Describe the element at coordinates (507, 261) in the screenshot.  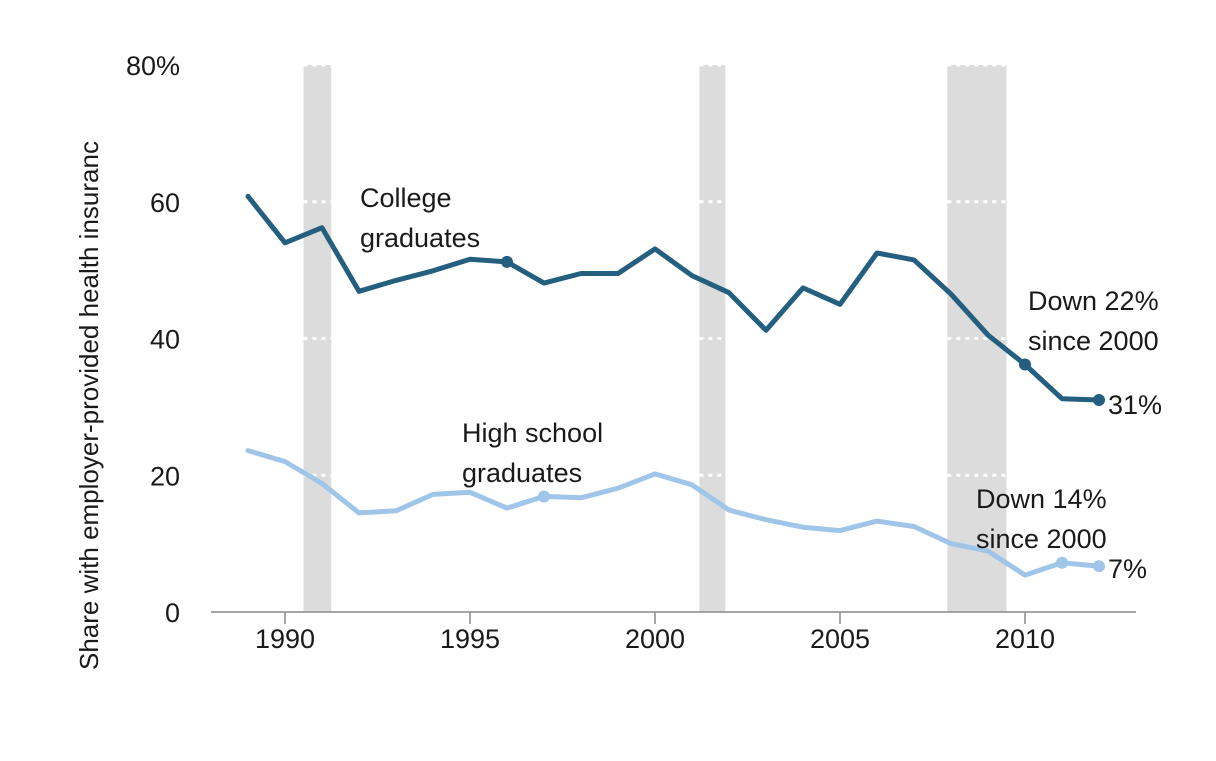
I see `point-college-graduates-1996` at that location.